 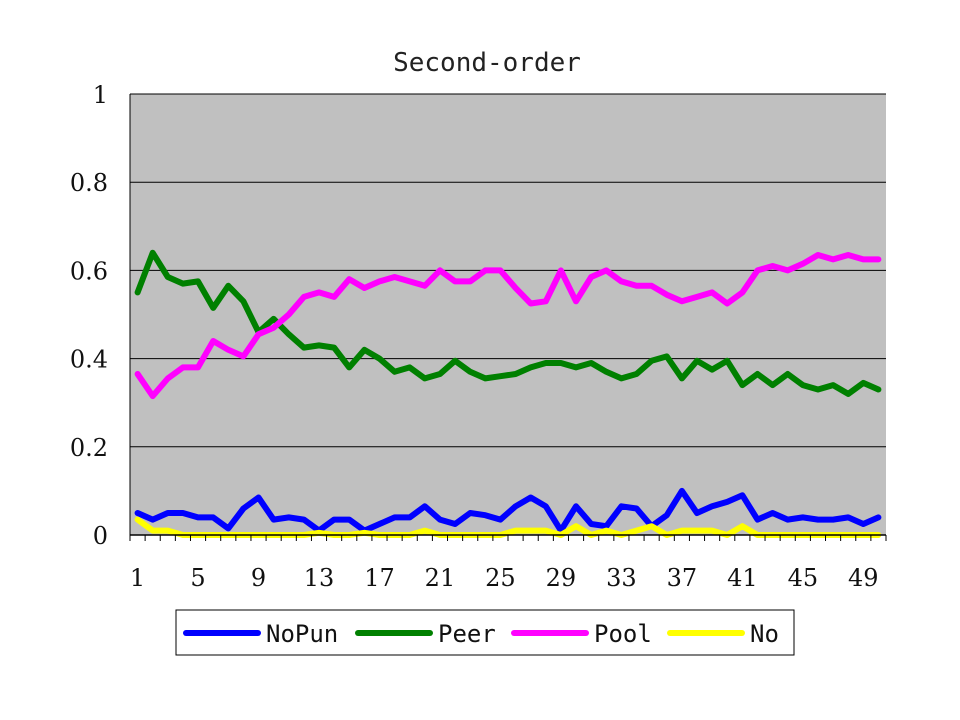 I want to click on legend: NoPun Peer Pool No, so click(x=485, y=632).